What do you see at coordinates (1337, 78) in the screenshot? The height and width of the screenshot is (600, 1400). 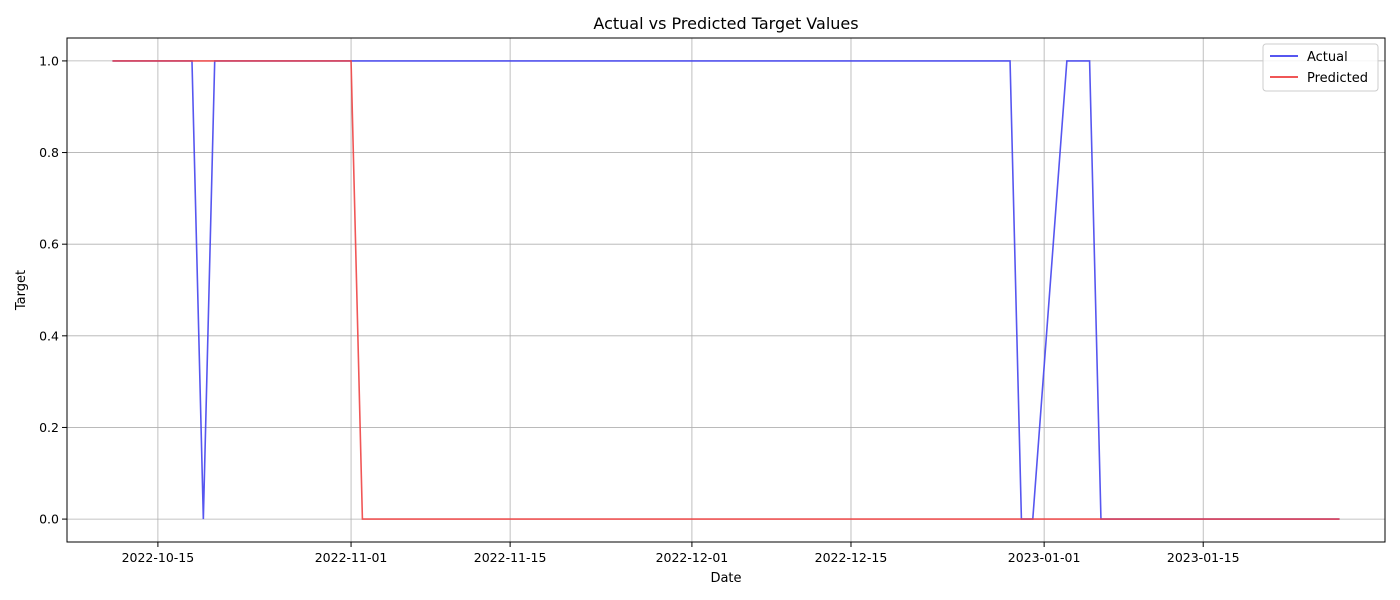 I see `legend-label-predicted: Predicted` at bounding box center [1337, 78].